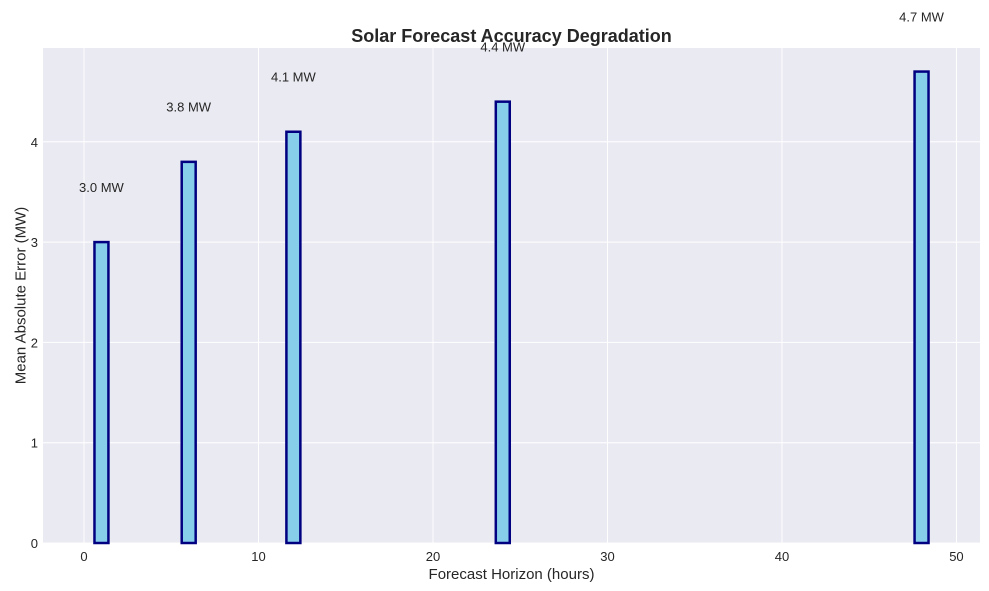 The width and height of the screenshot is (989, 591). Describe the element at coordinates (34, 142) in the screenshot. I see `y-tick-label: 4` at that location.